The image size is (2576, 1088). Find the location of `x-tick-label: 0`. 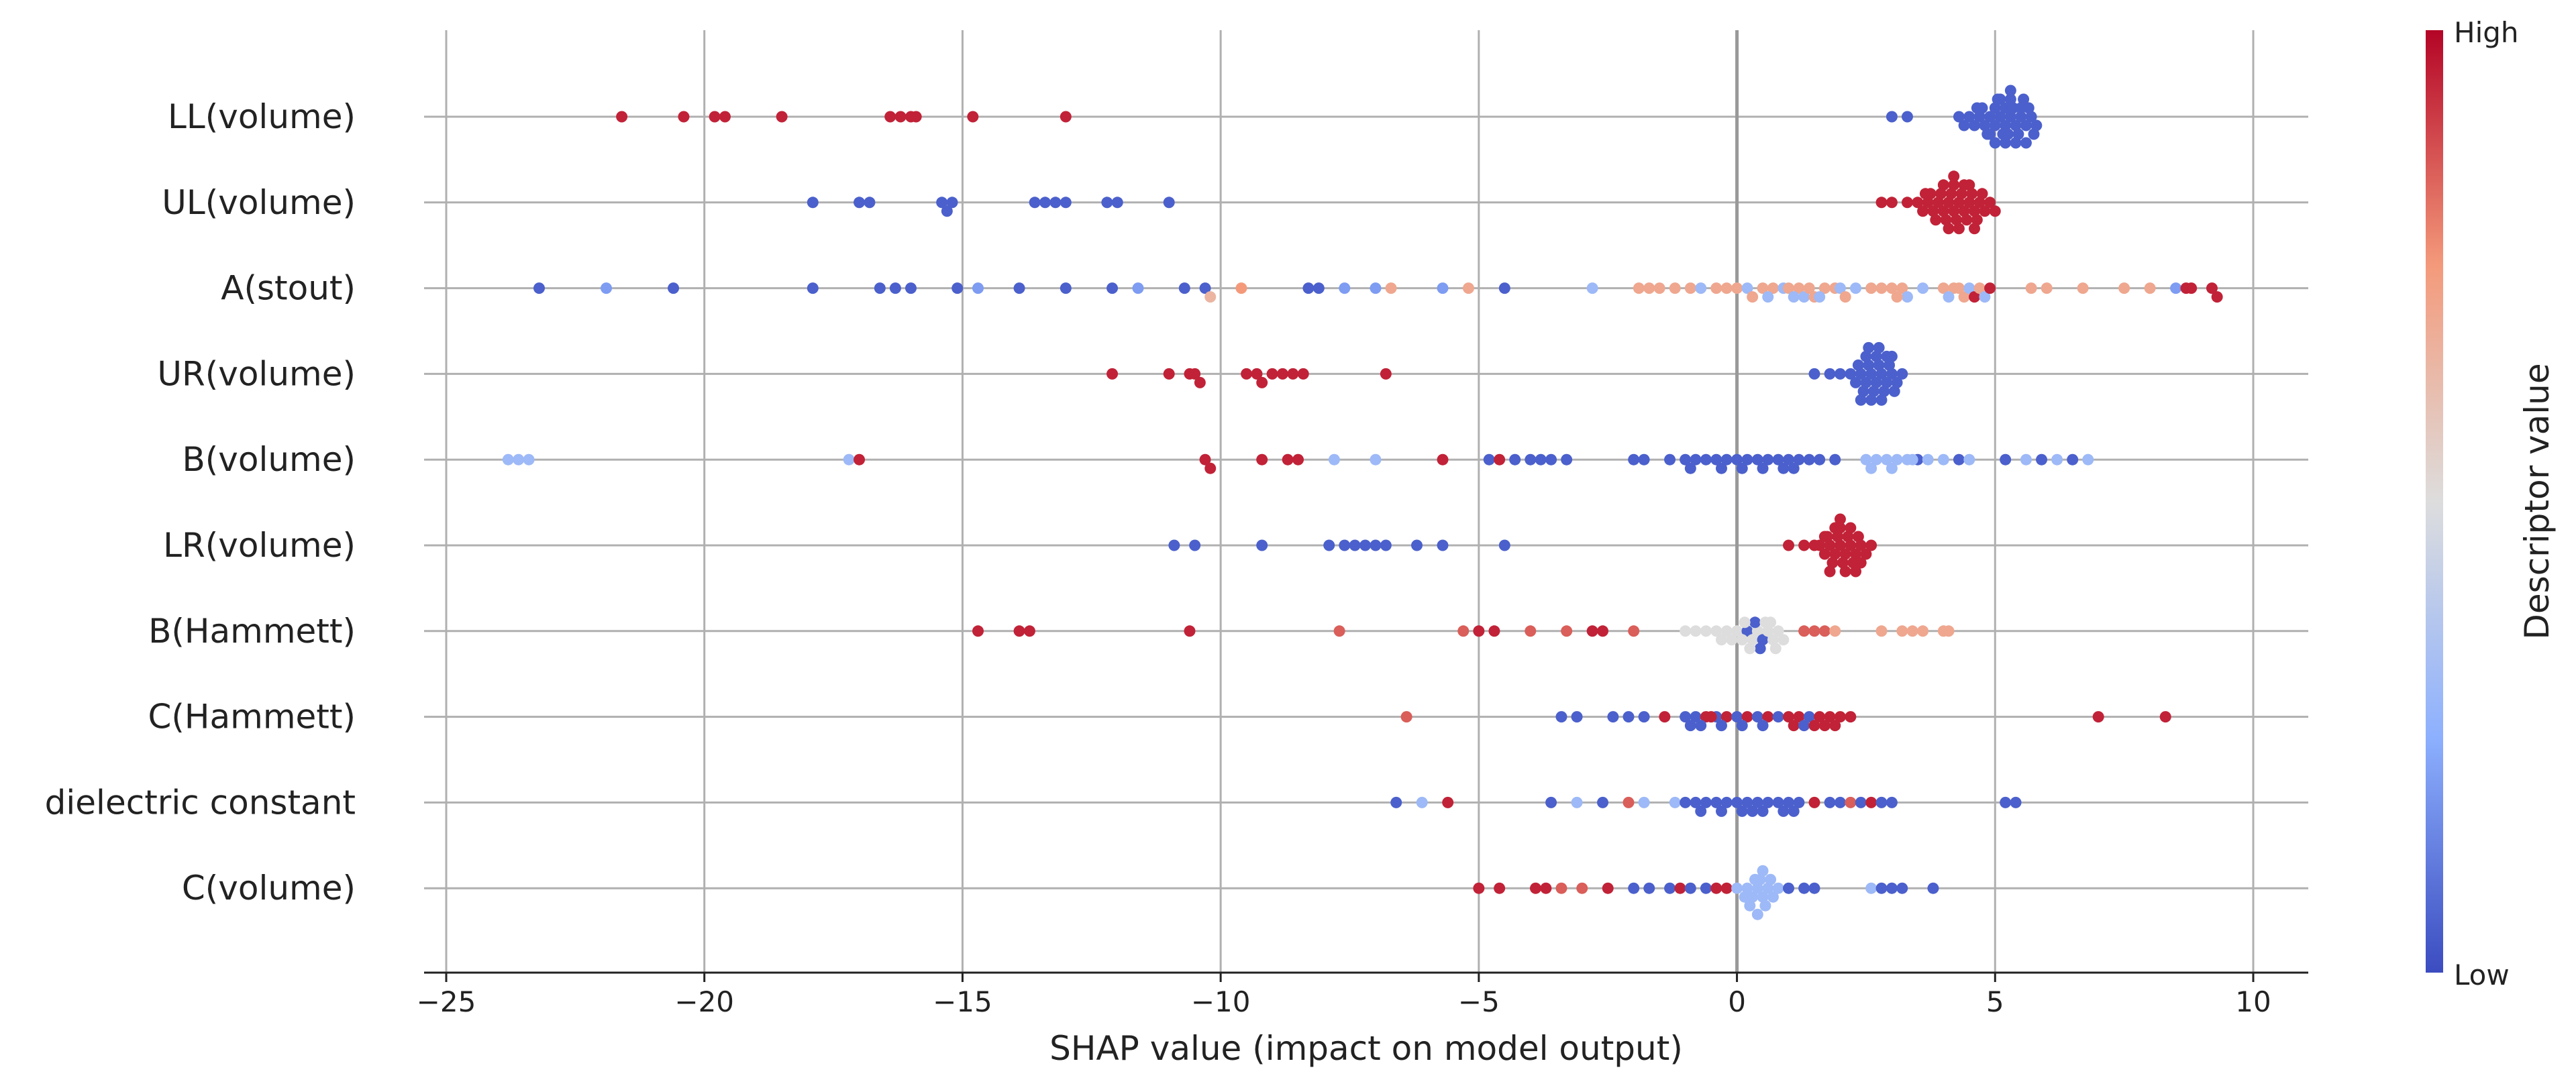

x-tick-label: 0 is located at coordinates (1737, 1001).